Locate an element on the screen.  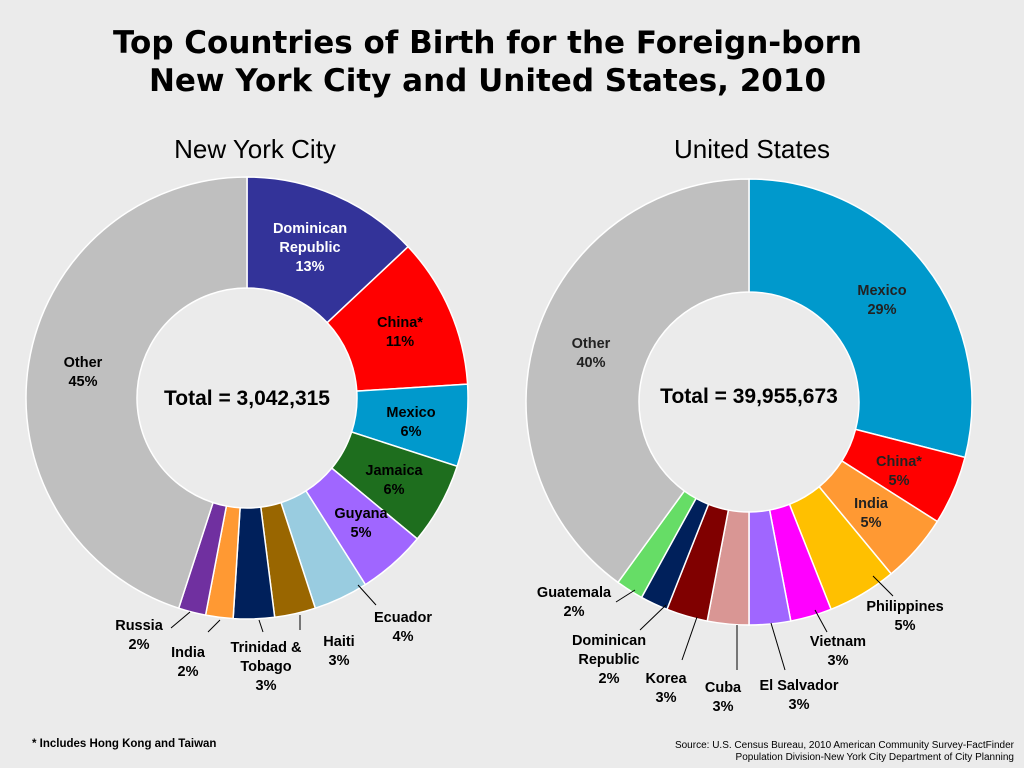
nyc-subtitle: New York City is located at coordinates (255, 149).